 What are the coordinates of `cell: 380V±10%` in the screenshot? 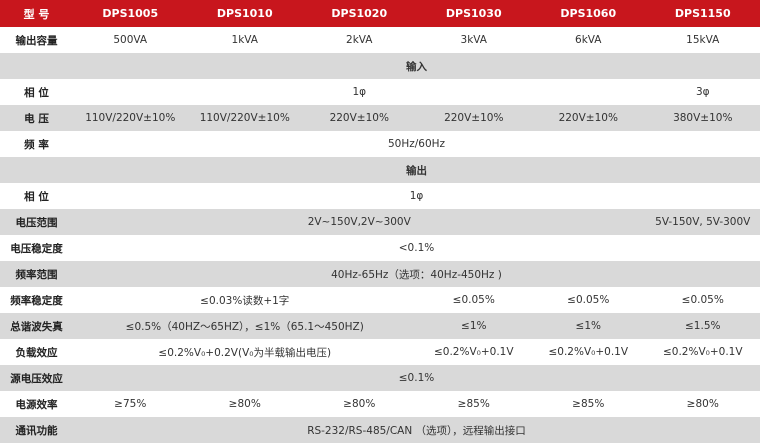 It's located at (702, 118).